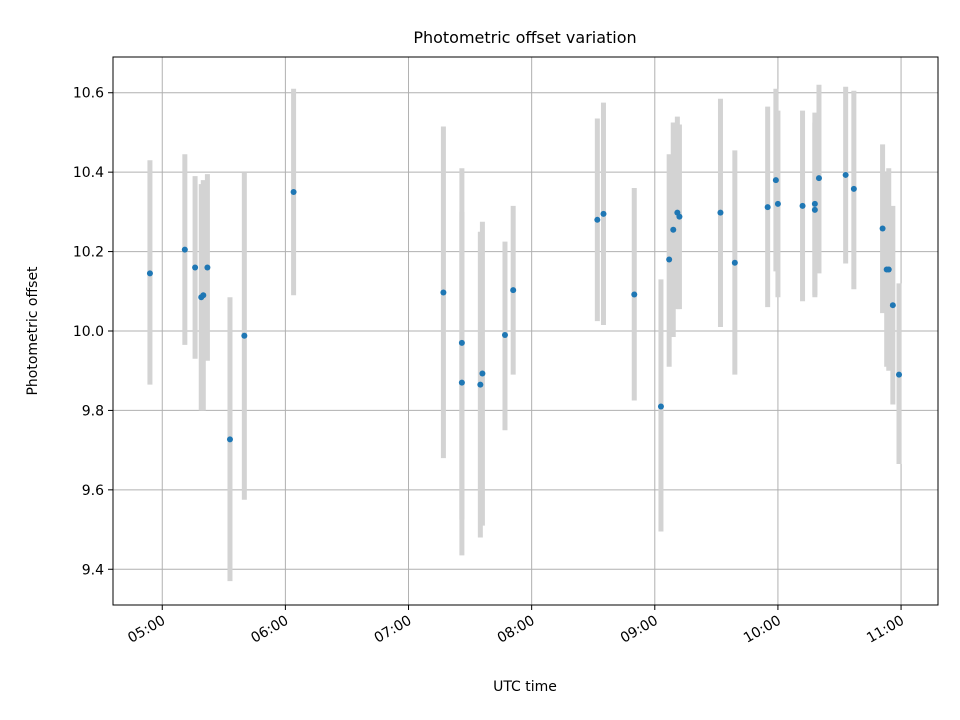  I want to click on y-tick-label: 10.0, so click(88, 332).